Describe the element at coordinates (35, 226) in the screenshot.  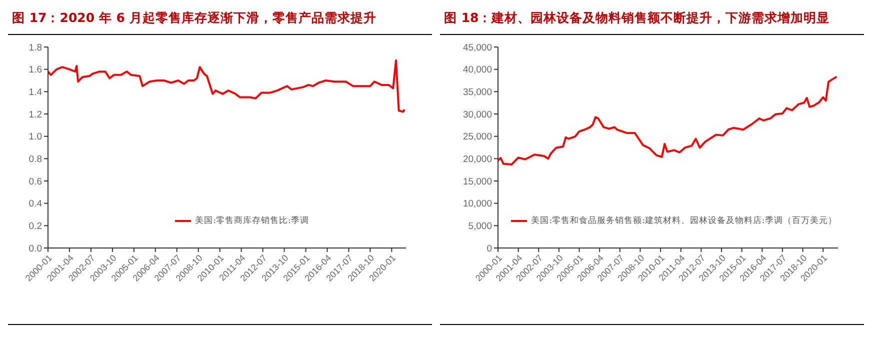
I see `y-tick-label: 0.2` at that location.